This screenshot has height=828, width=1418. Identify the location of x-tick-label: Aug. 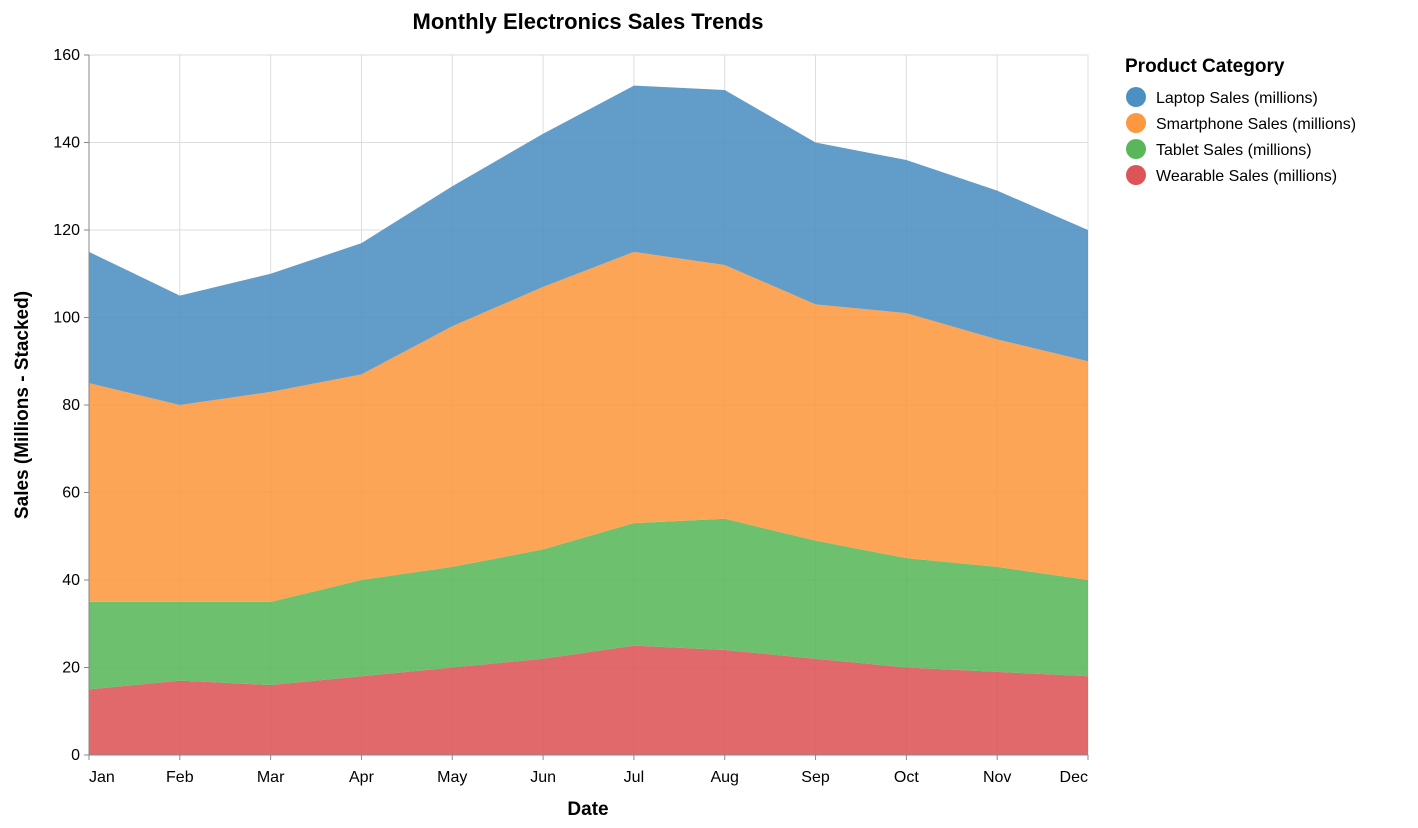
(724, 777).